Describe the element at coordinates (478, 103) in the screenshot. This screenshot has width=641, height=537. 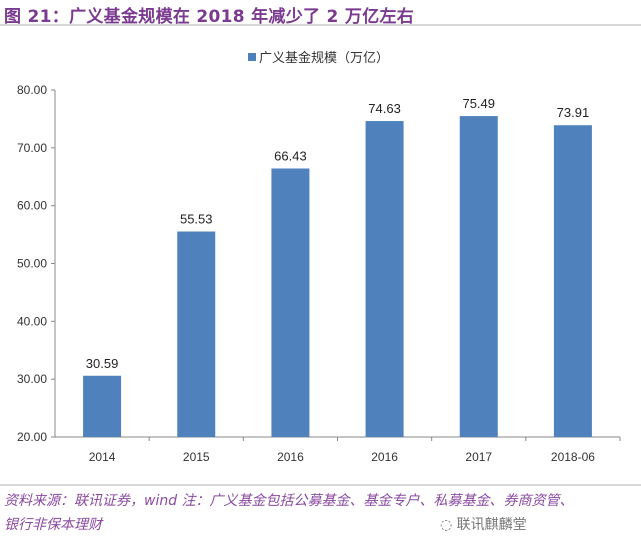
I see `data-label: 75.49` at that location.